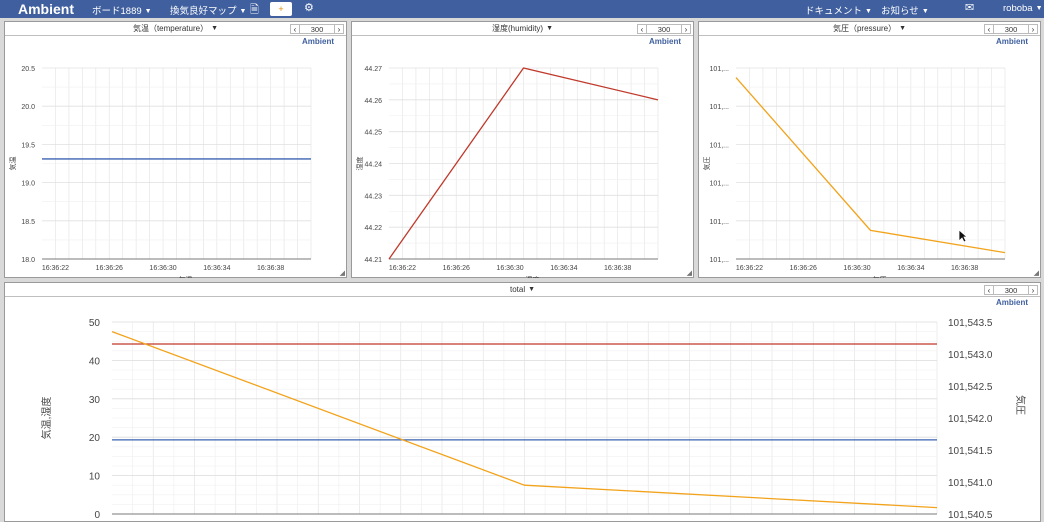 The width and height of the screenshot is (1044, 522). I want to click on y-tick-label: 19.5, so click(28, 145).